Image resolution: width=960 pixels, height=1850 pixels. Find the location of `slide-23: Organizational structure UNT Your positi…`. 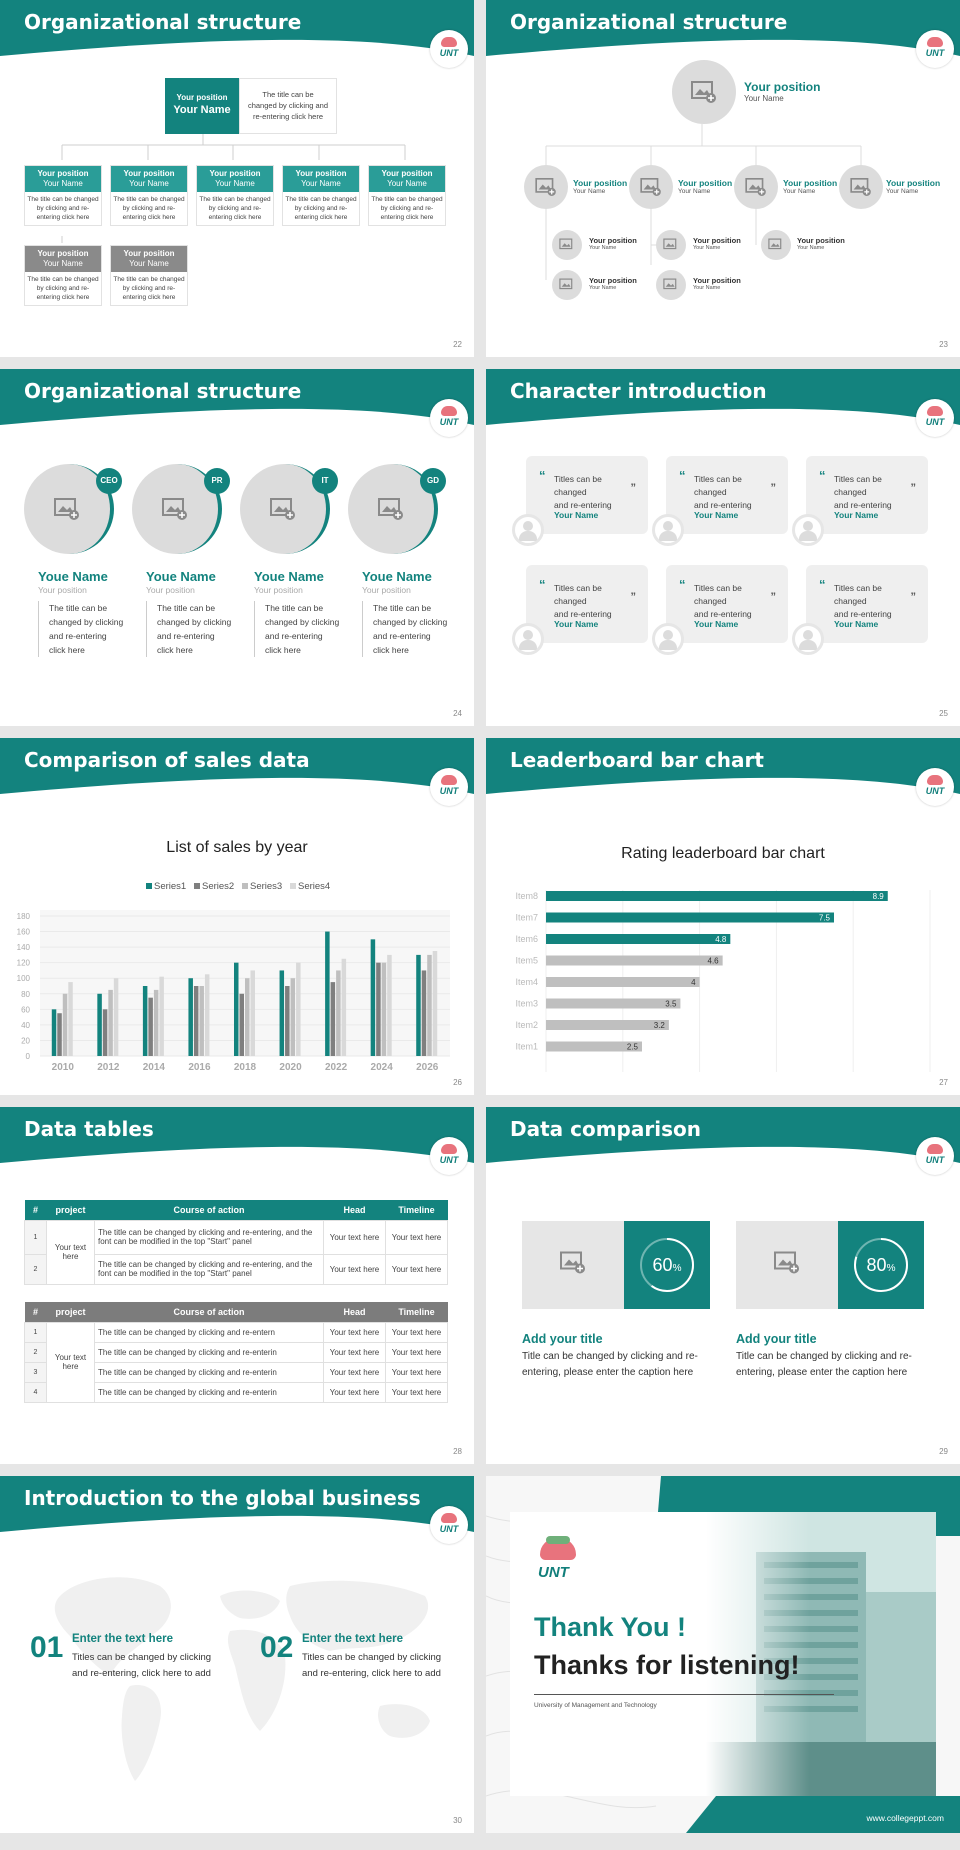

slide-23: Organizational structure UNT Your positi… is located at coordinates (723, 178).